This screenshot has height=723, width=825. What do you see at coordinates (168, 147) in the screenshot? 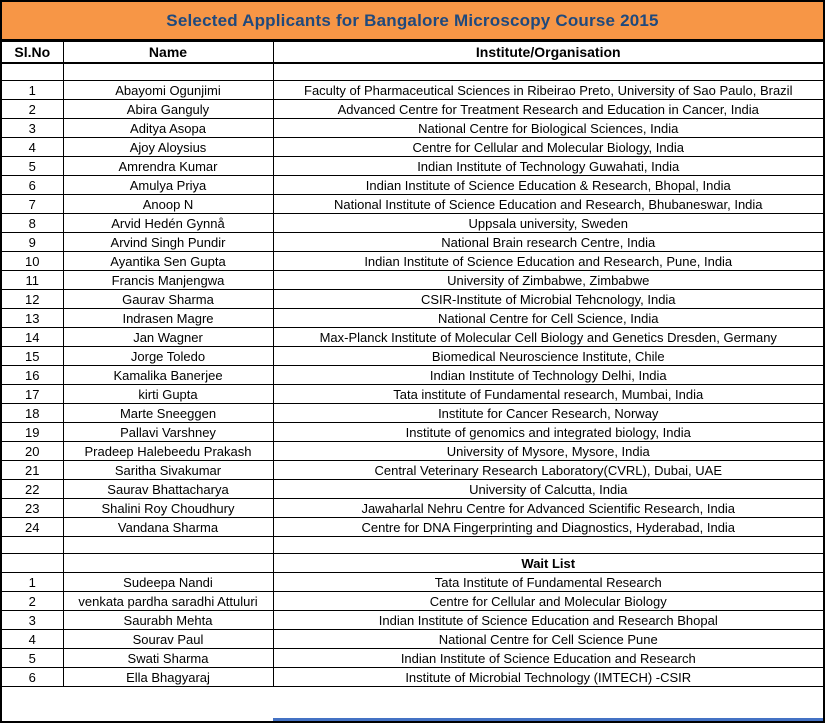
I see `cell-name: Ajoy Aloysius` at bounding box center [168, 147].